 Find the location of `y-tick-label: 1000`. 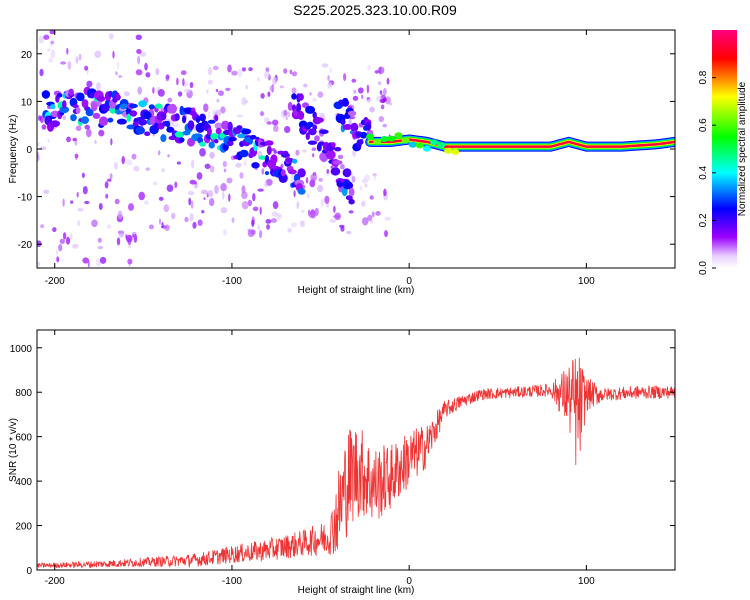

y-tick-label: 1000 is located at coordinates (21, 349).